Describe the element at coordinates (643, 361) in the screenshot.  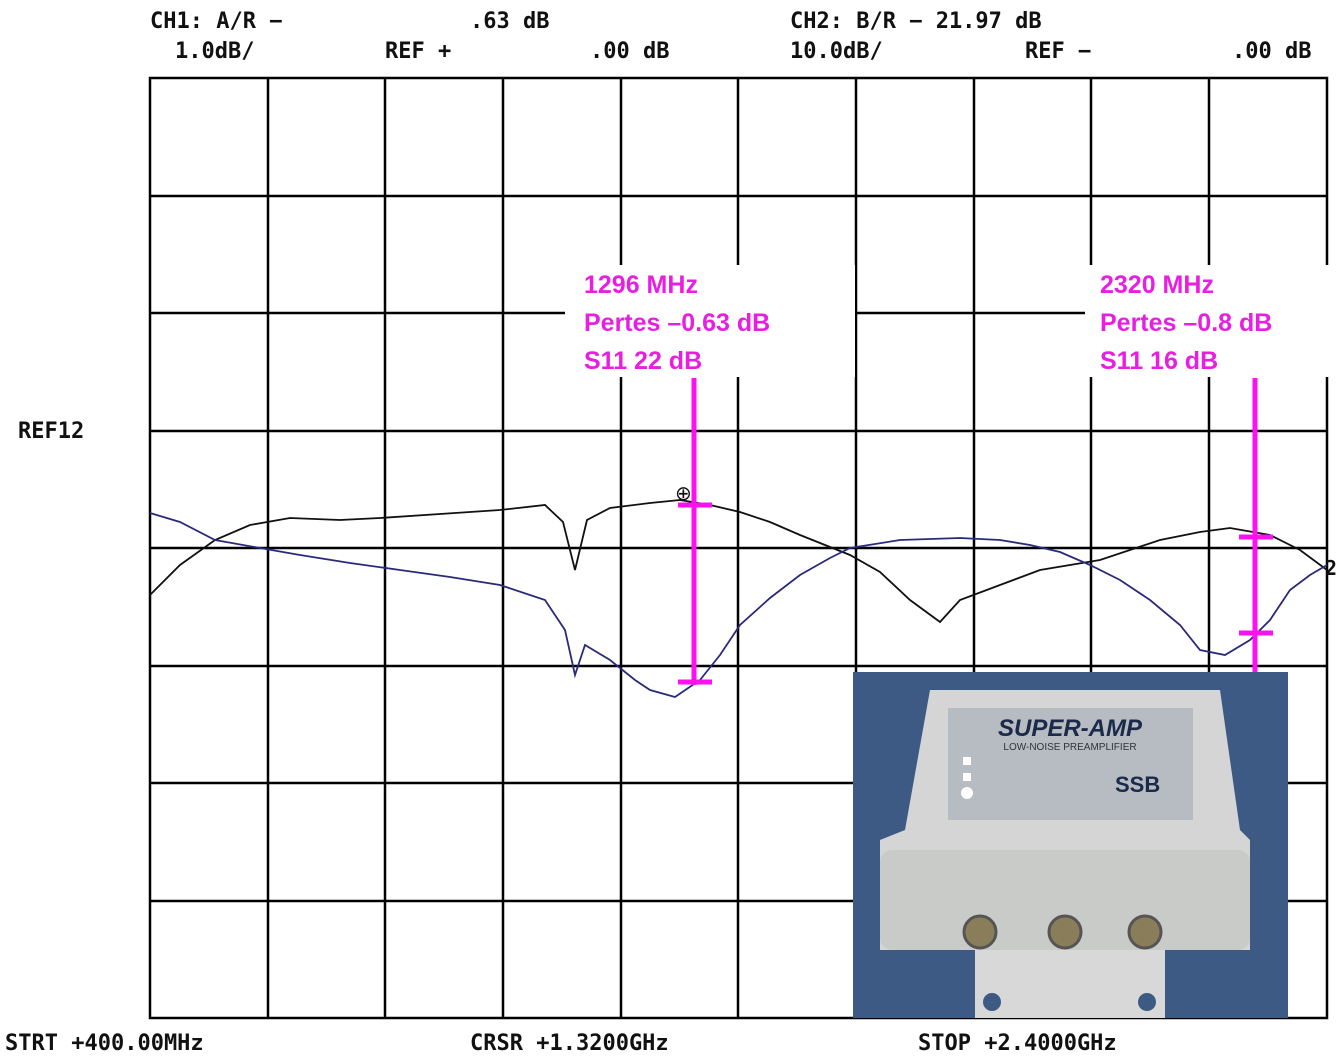
I see `annotation-text: S11 22 dB` at that location.